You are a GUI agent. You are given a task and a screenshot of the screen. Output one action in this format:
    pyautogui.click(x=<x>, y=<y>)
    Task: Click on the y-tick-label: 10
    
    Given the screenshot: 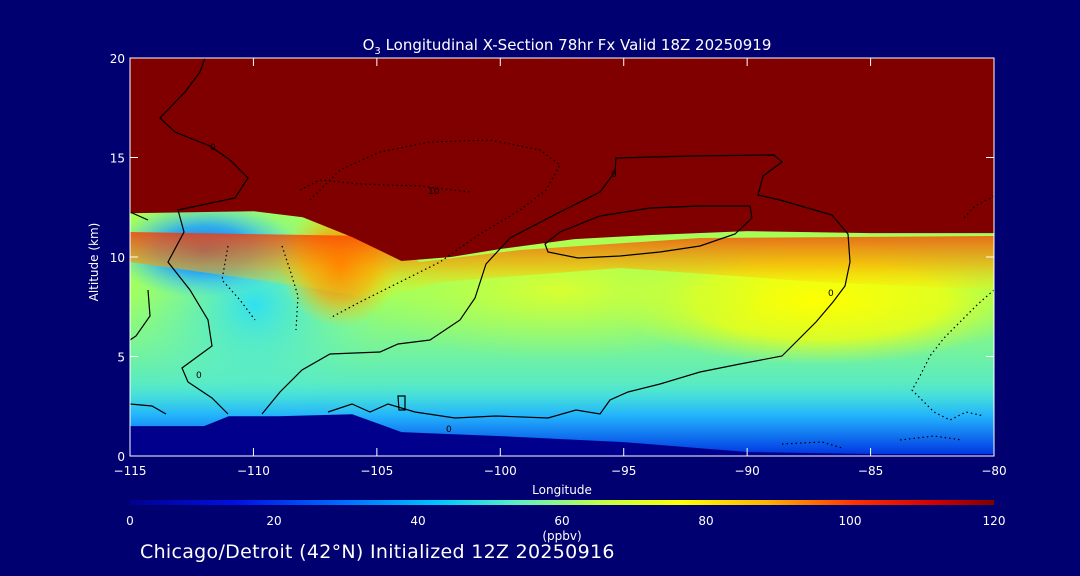 What is the action you would take?
    pyautogui.click(x=117, y=258)
    